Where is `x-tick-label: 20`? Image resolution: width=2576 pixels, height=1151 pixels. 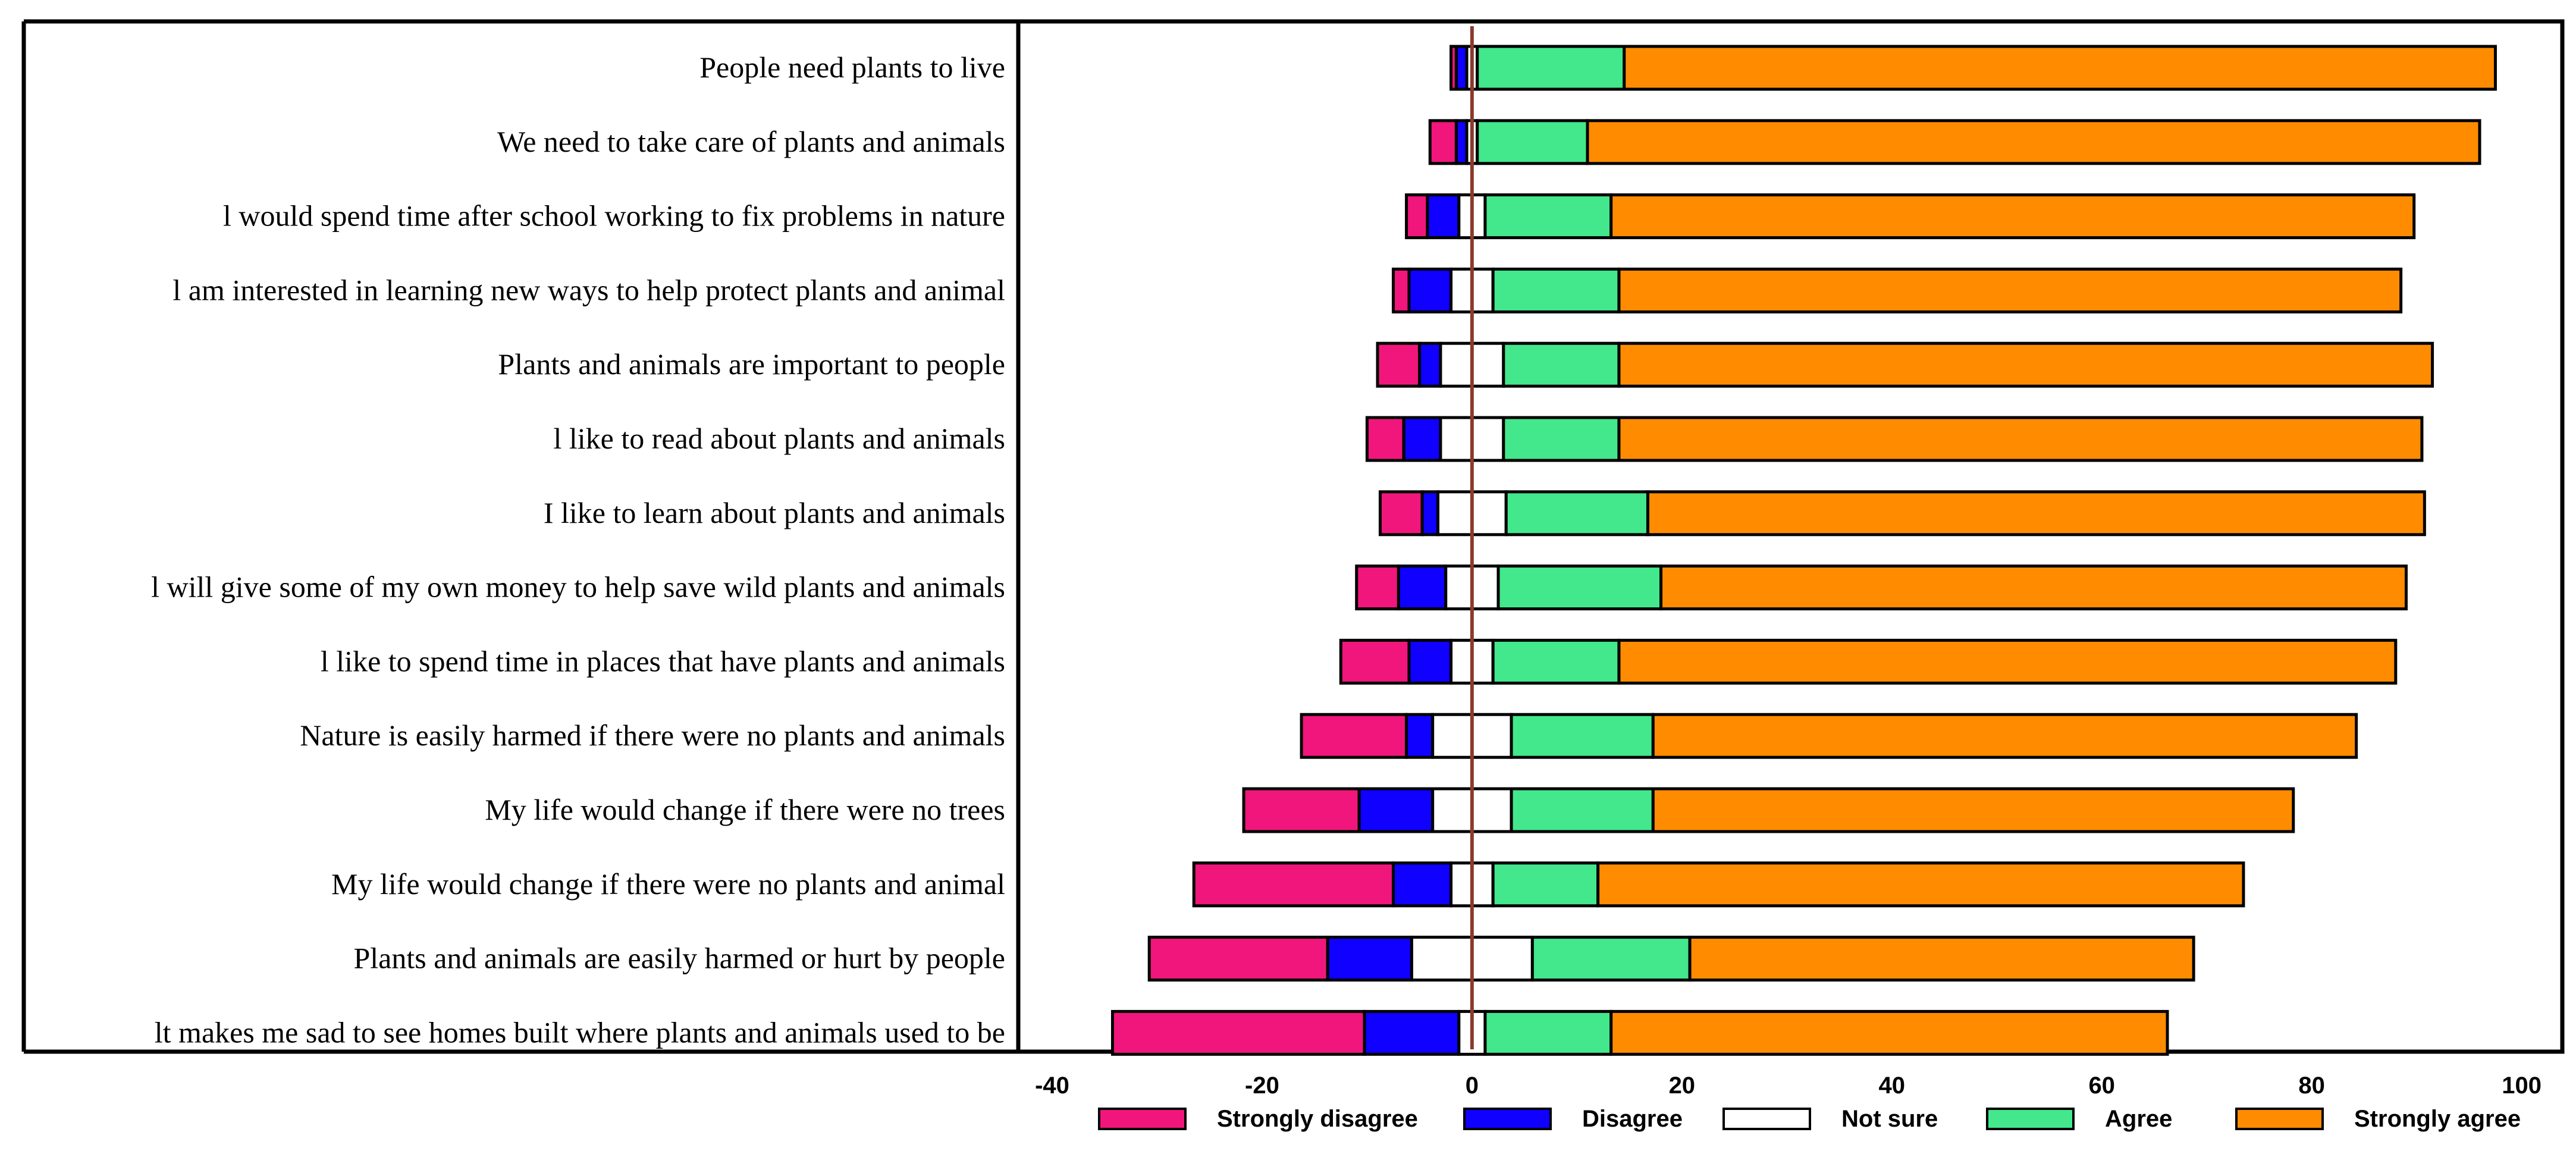 x-tick-label: 20 is located at coordinates (1682, 1085).